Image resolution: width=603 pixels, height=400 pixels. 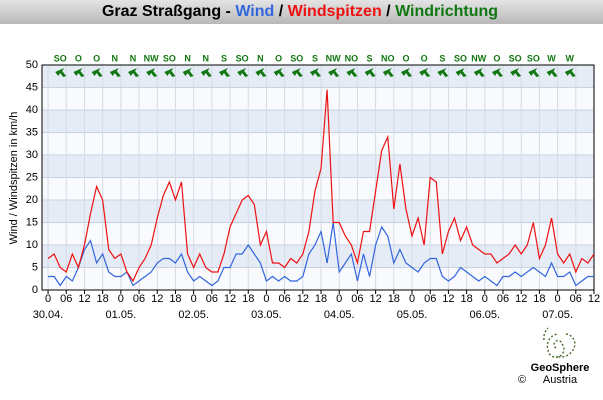 What do you see at coordinates (32, 177) in the screenshot?
I see `y-tick-label: 25` at bounding box center [32, 177].